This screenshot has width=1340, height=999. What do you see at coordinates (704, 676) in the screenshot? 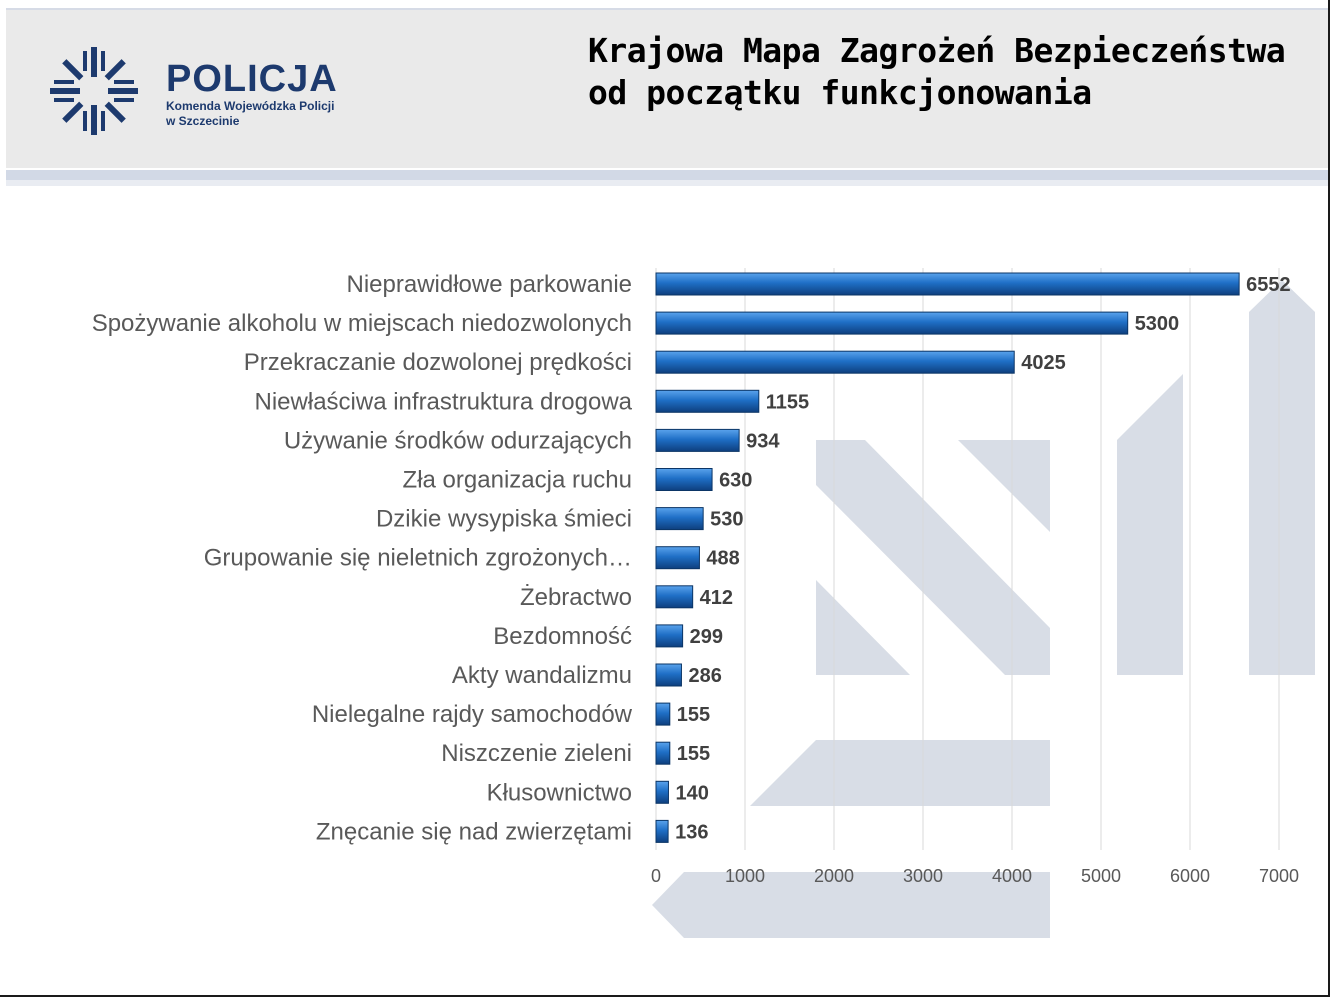
I see `data-label: 286` at bounding box center [704, 676].